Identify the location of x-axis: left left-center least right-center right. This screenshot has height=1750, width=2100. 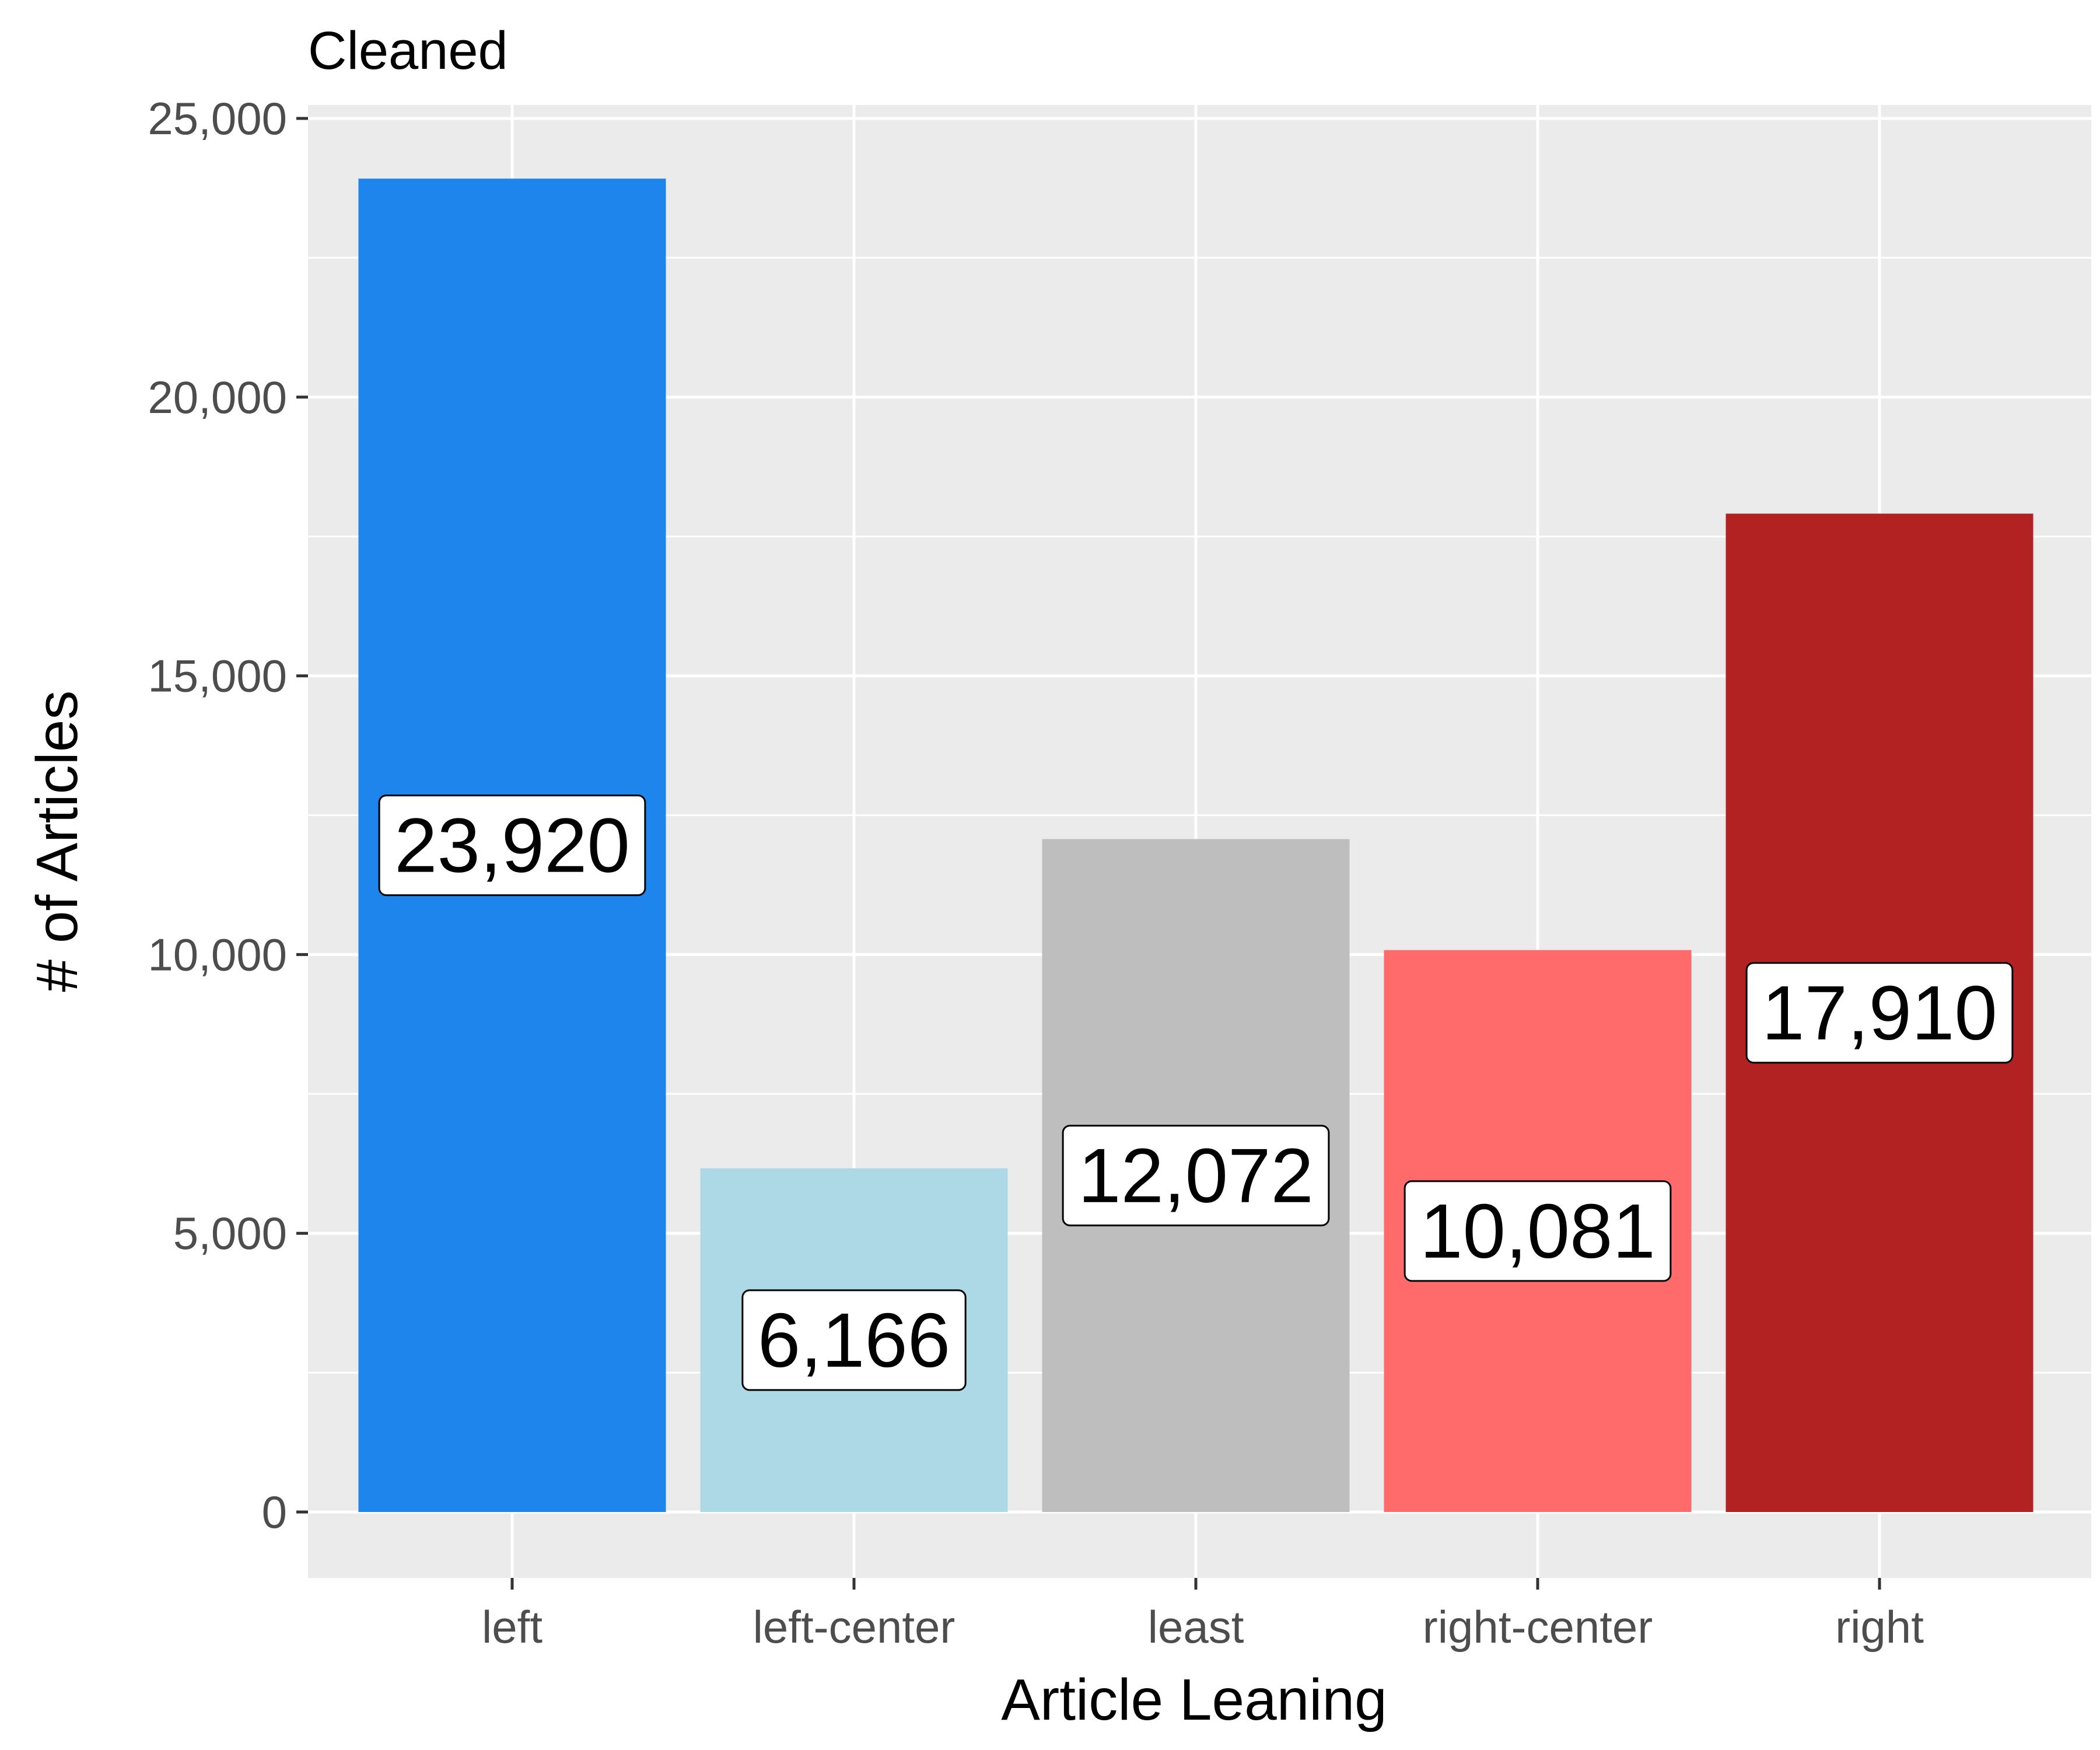
(1203, 1615).